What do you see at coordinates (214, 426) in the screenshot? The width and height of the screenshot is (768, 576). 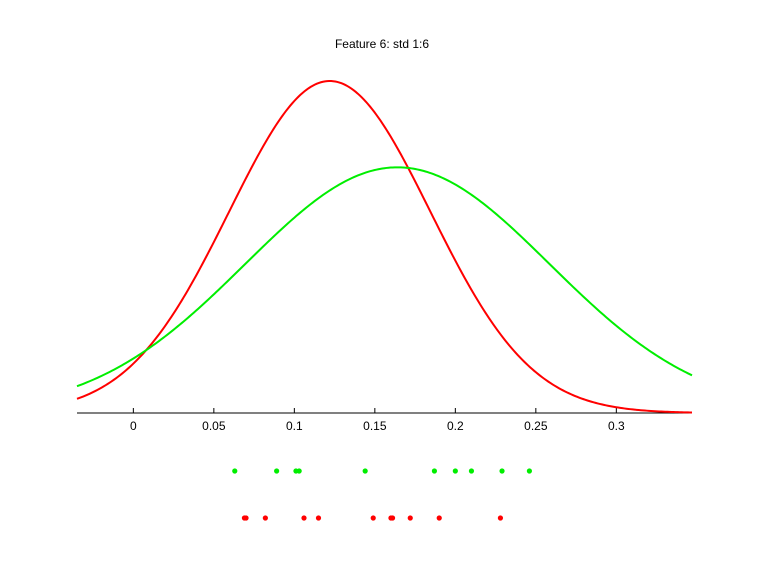 I see `x-tick-label: 0.05` at bounding box center [214, 426].